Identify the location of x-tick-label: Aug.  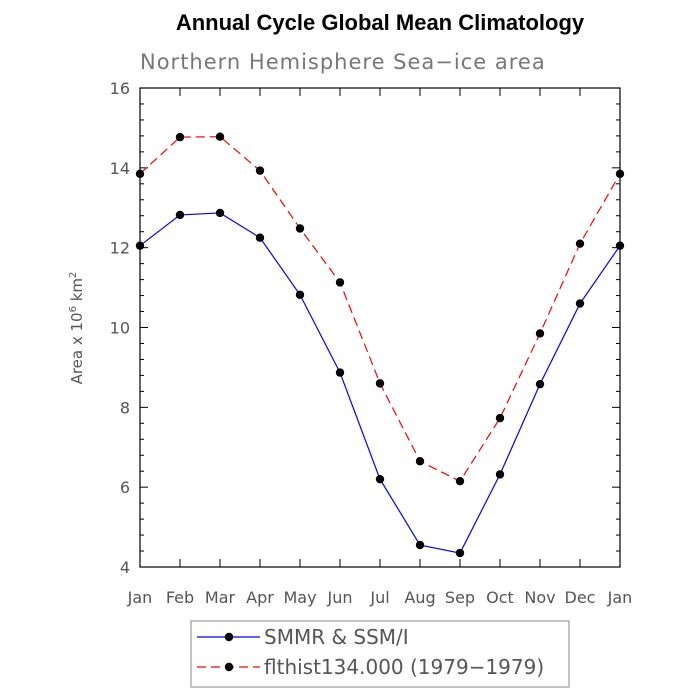
(419, 597).